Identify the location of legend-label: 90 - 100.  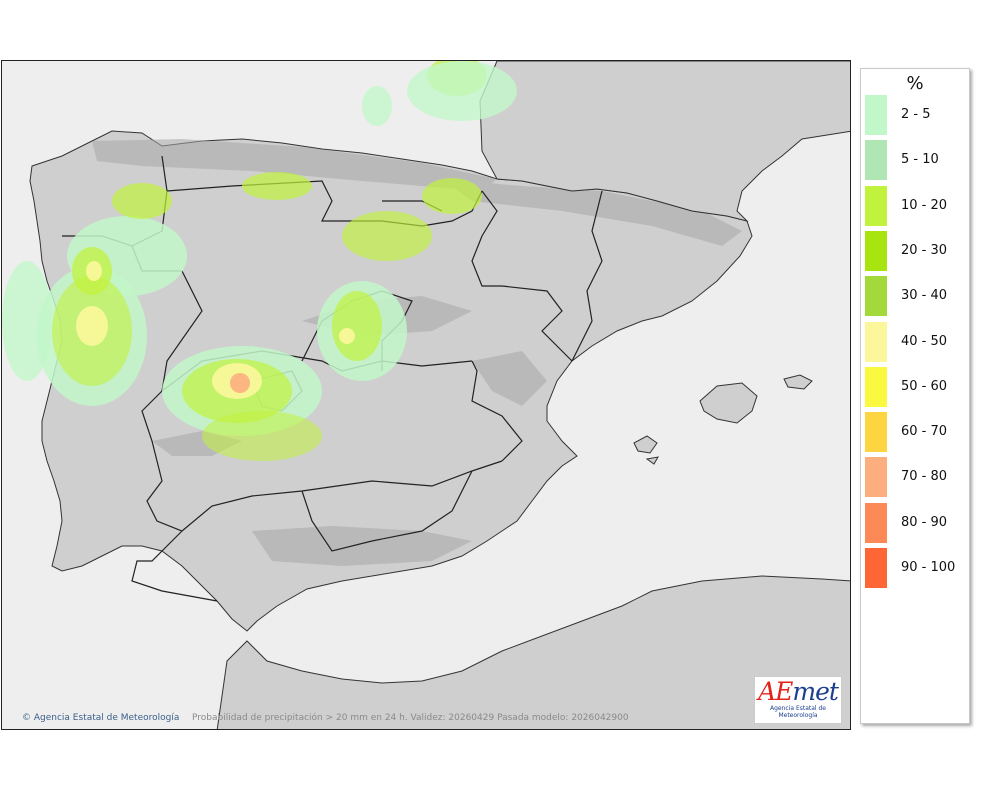
(928, 567).